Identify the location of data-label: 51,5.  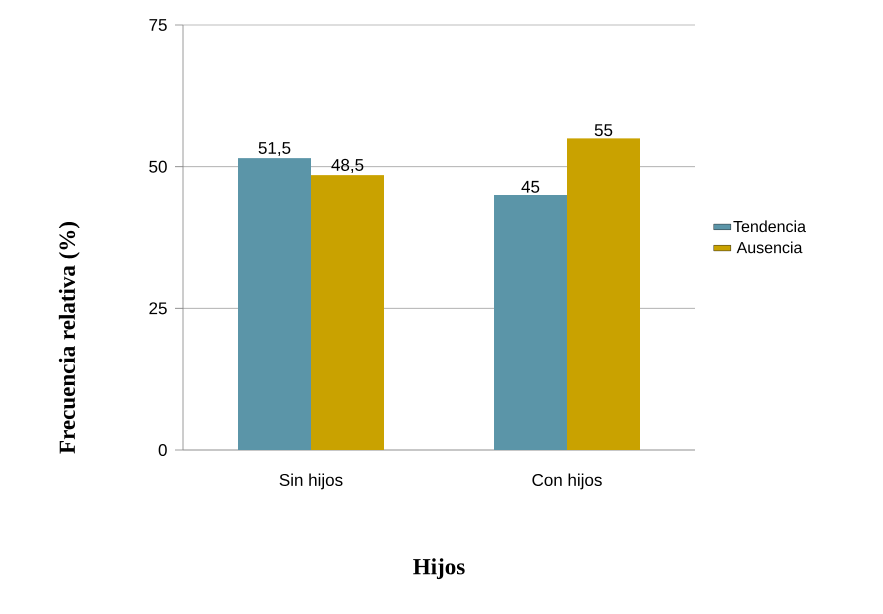
(274, 149).